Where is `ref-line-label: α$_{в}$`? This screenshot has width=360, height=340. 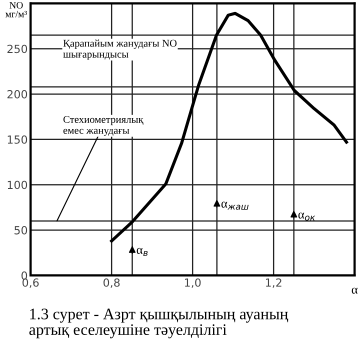 ref-line-label: α$_{в}$ is located at coordinates (142, 252).